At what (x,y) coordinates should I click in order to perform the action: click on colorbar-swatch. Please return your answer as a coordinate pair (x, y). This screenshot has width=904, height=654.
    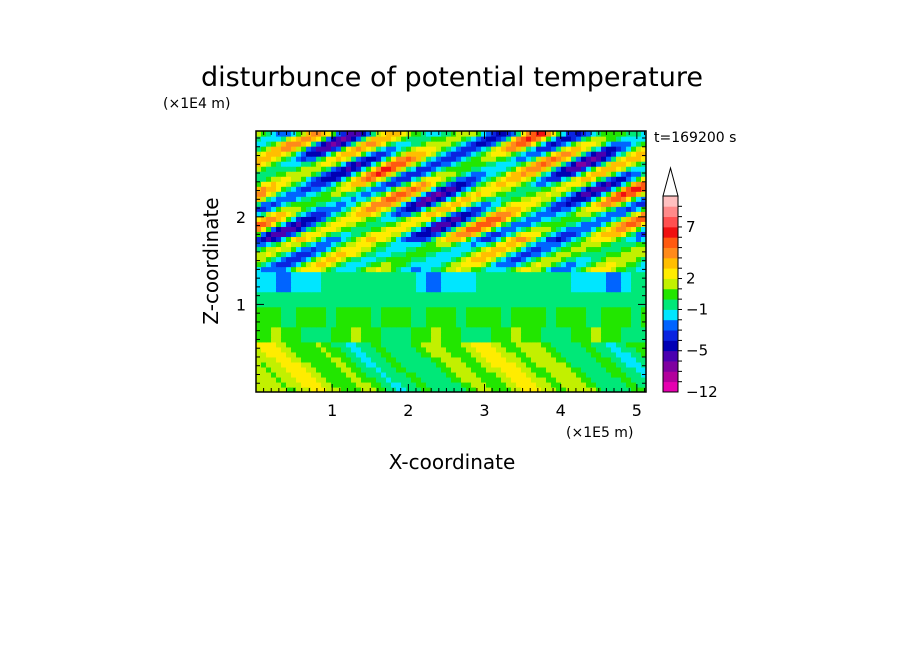
    Looking at the image, I should click on (670, 222).